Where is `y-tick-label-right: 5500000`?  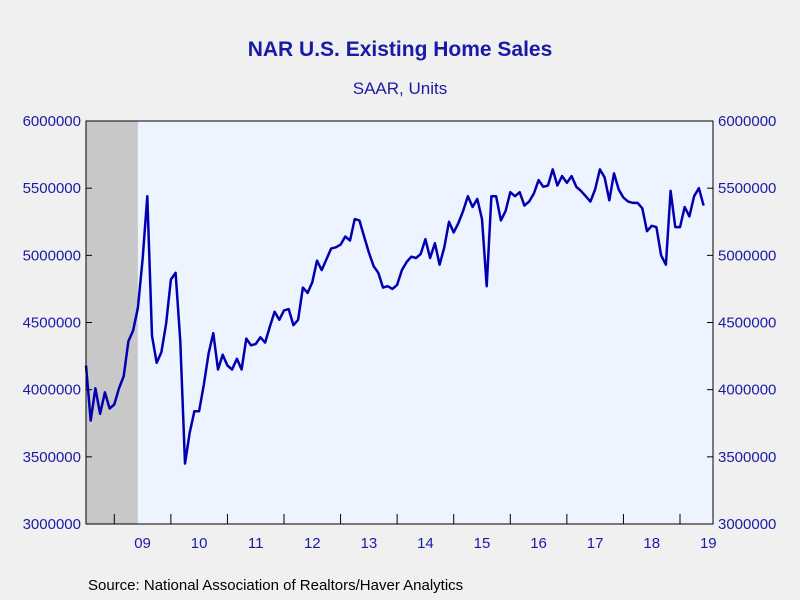
y-tick-label-right: 5500000 is located at coordinates (747, 188).